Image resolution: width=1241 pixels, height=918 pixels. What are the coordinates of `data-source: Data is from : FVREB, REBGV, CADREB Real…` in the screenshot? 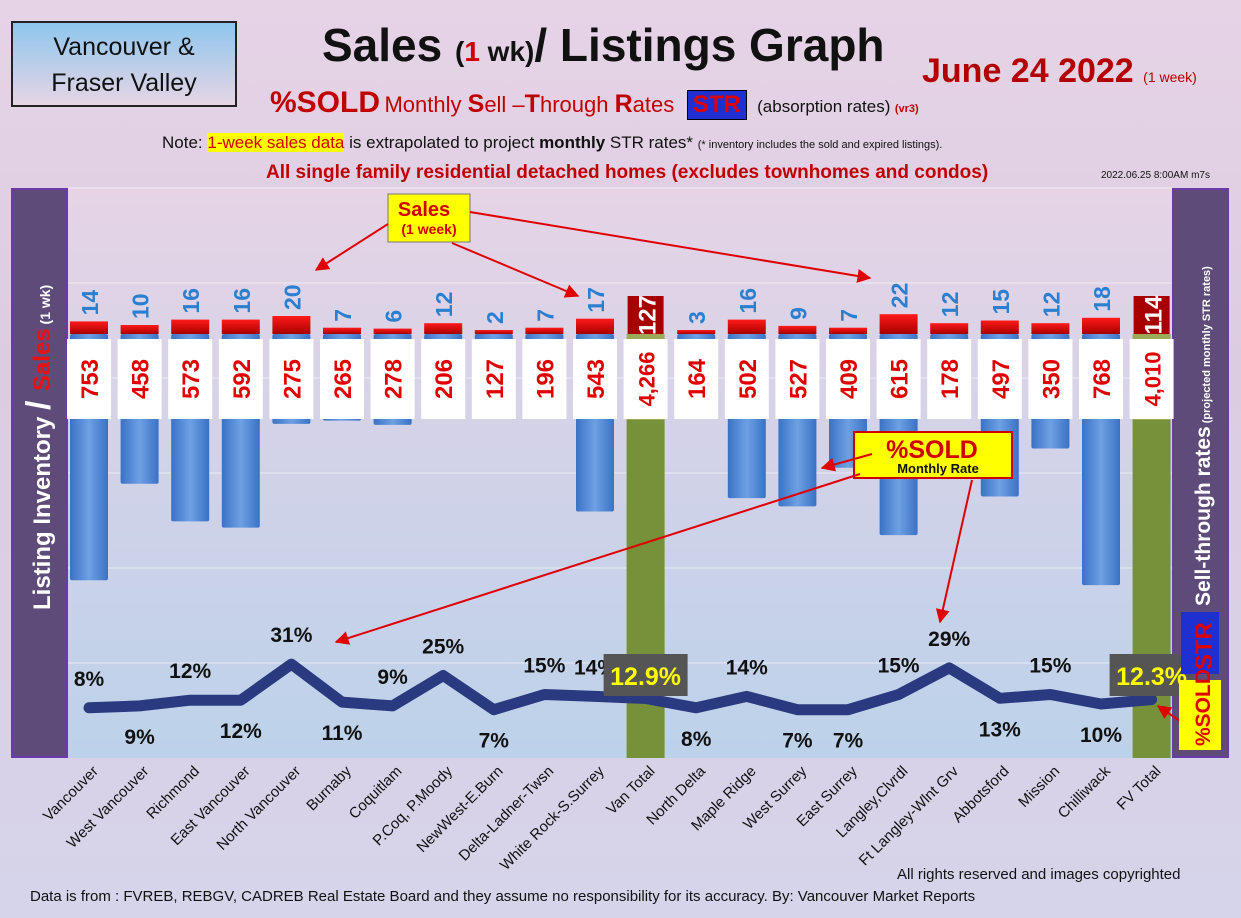 It's located at (503, 896).